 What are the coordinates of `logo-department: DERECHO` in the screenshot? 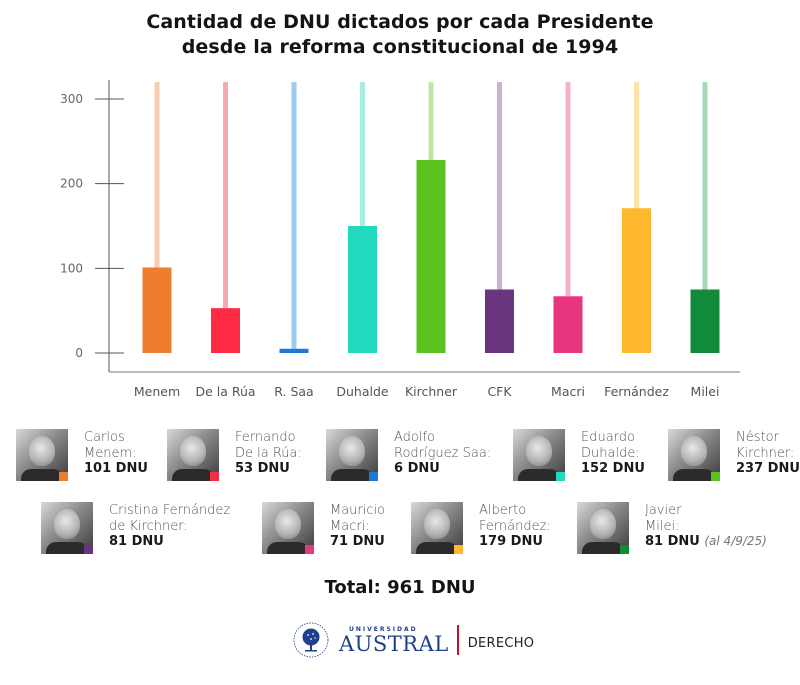 It's located at (501, 643).